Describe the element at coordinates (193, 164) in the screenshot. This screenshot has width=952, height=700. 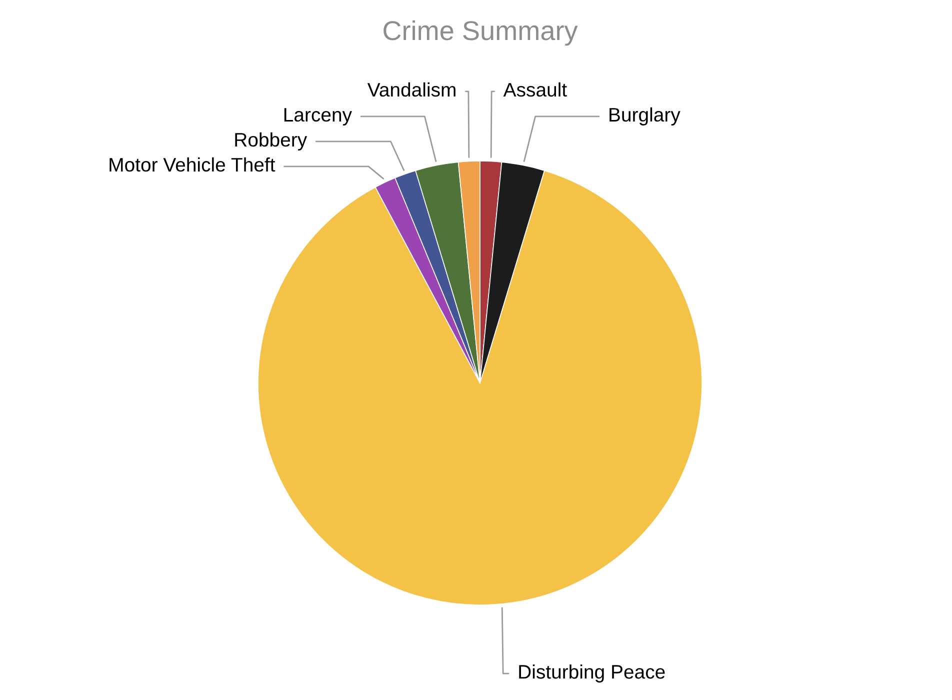
I see `slice-label: Motor Vehicle Theft` at that location.